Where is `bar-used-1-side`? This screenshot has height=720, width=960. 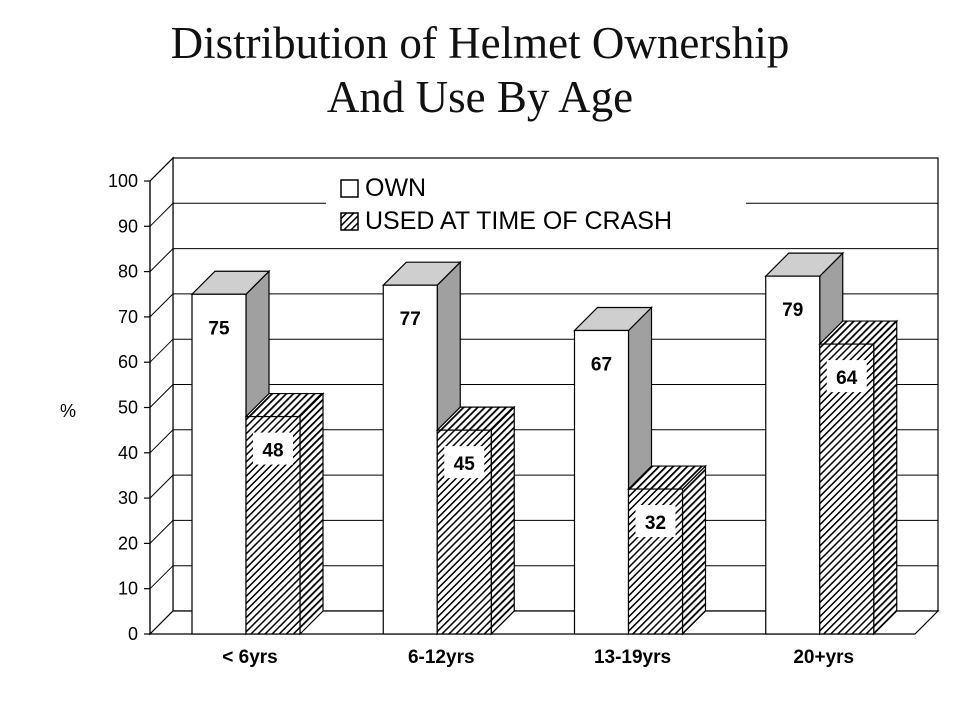
bar-used-1-side is located at coordinates (502, 520).